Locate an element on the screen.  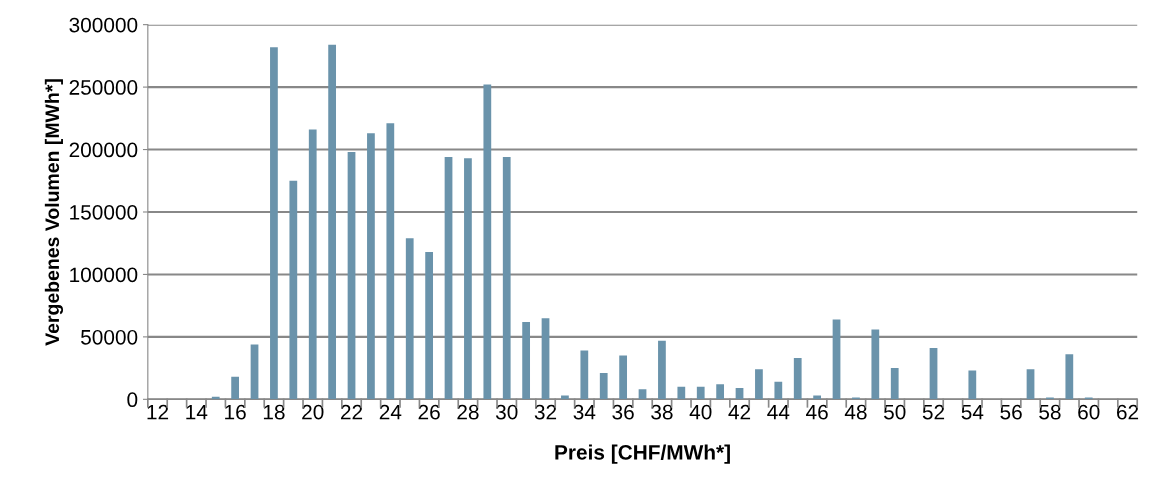
x-tick-label: 18 is located at coordinates (274, 412).